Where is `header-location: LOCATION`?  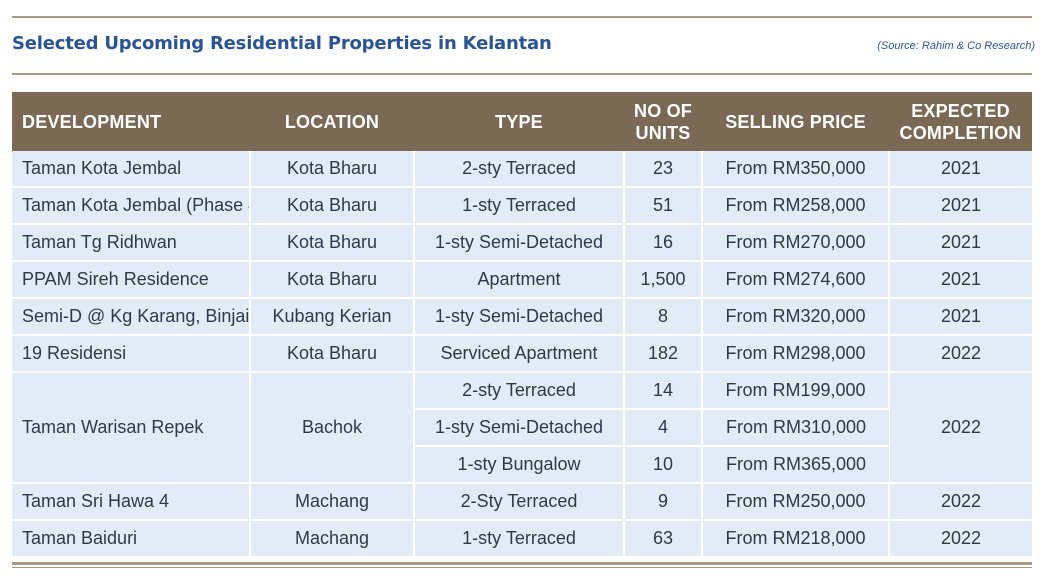
header-location: LOCATION is located at coordinates (332, 121).